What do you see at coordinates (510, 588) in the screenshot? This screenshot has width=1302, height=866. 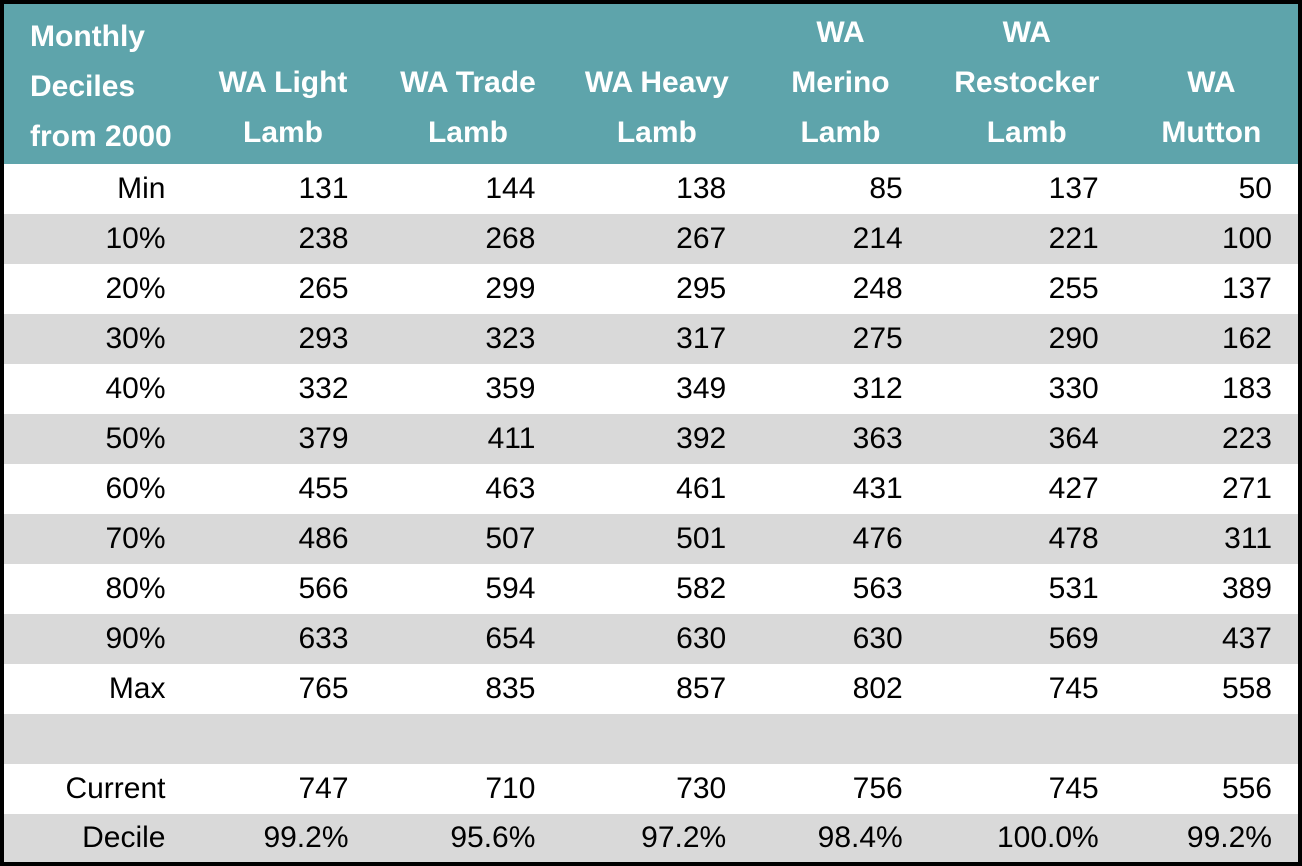 I see `value-cell: 594` at bounding box center [510, 588].